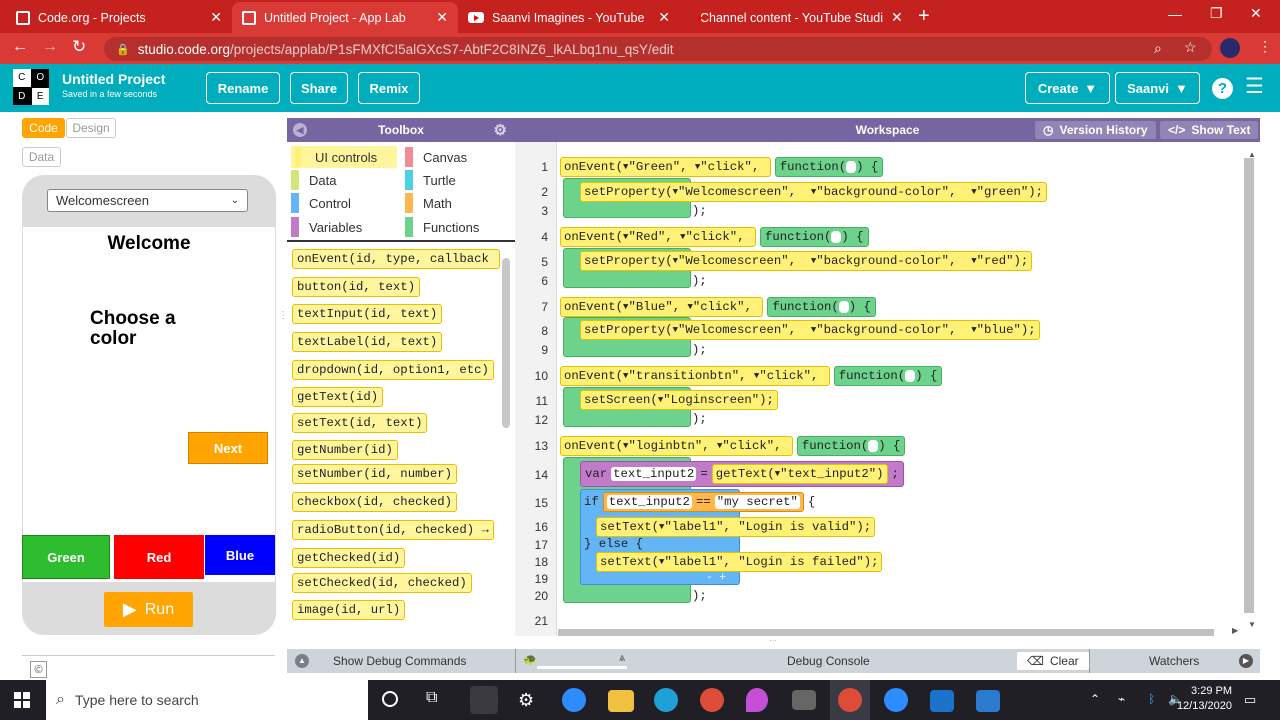 The height and width of the screenshot is (720, 1280). Describe the element at coordinates (1122, 699) in the screenshot. I see `network-icon: ⌁` at that location.